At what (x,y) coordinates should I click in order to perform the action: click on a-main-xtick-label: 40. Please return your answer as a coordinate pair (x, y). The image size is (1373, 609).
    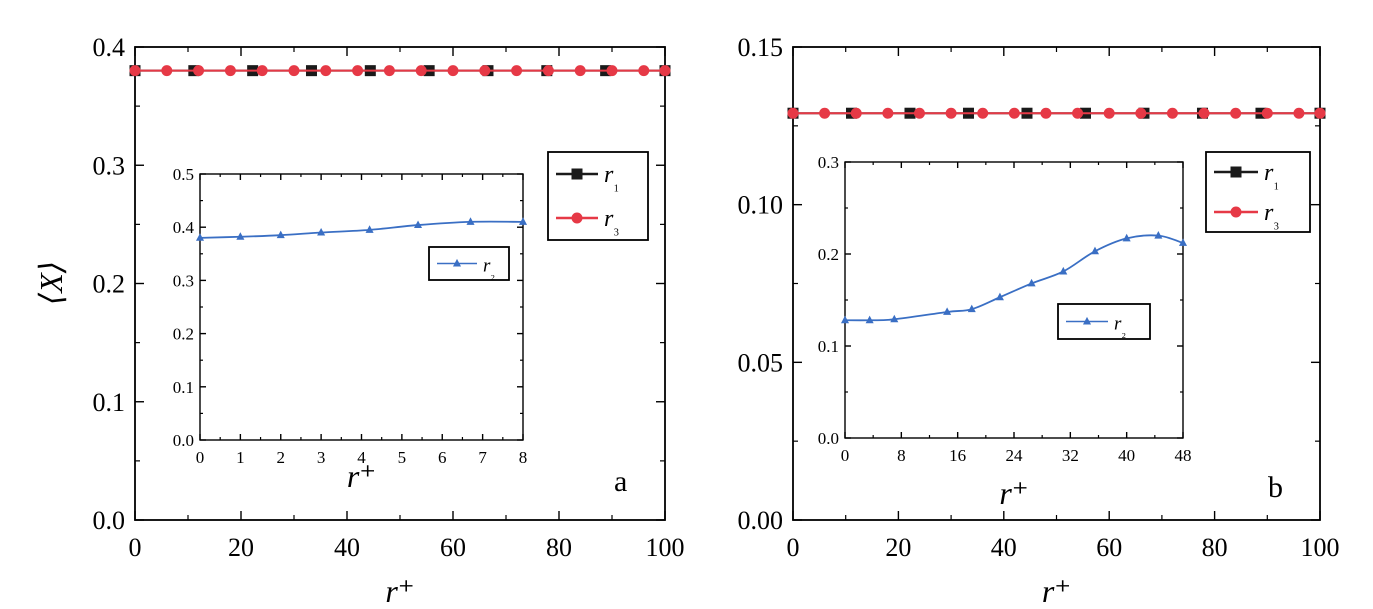
    Looking at the image, I should click on (347, 547).